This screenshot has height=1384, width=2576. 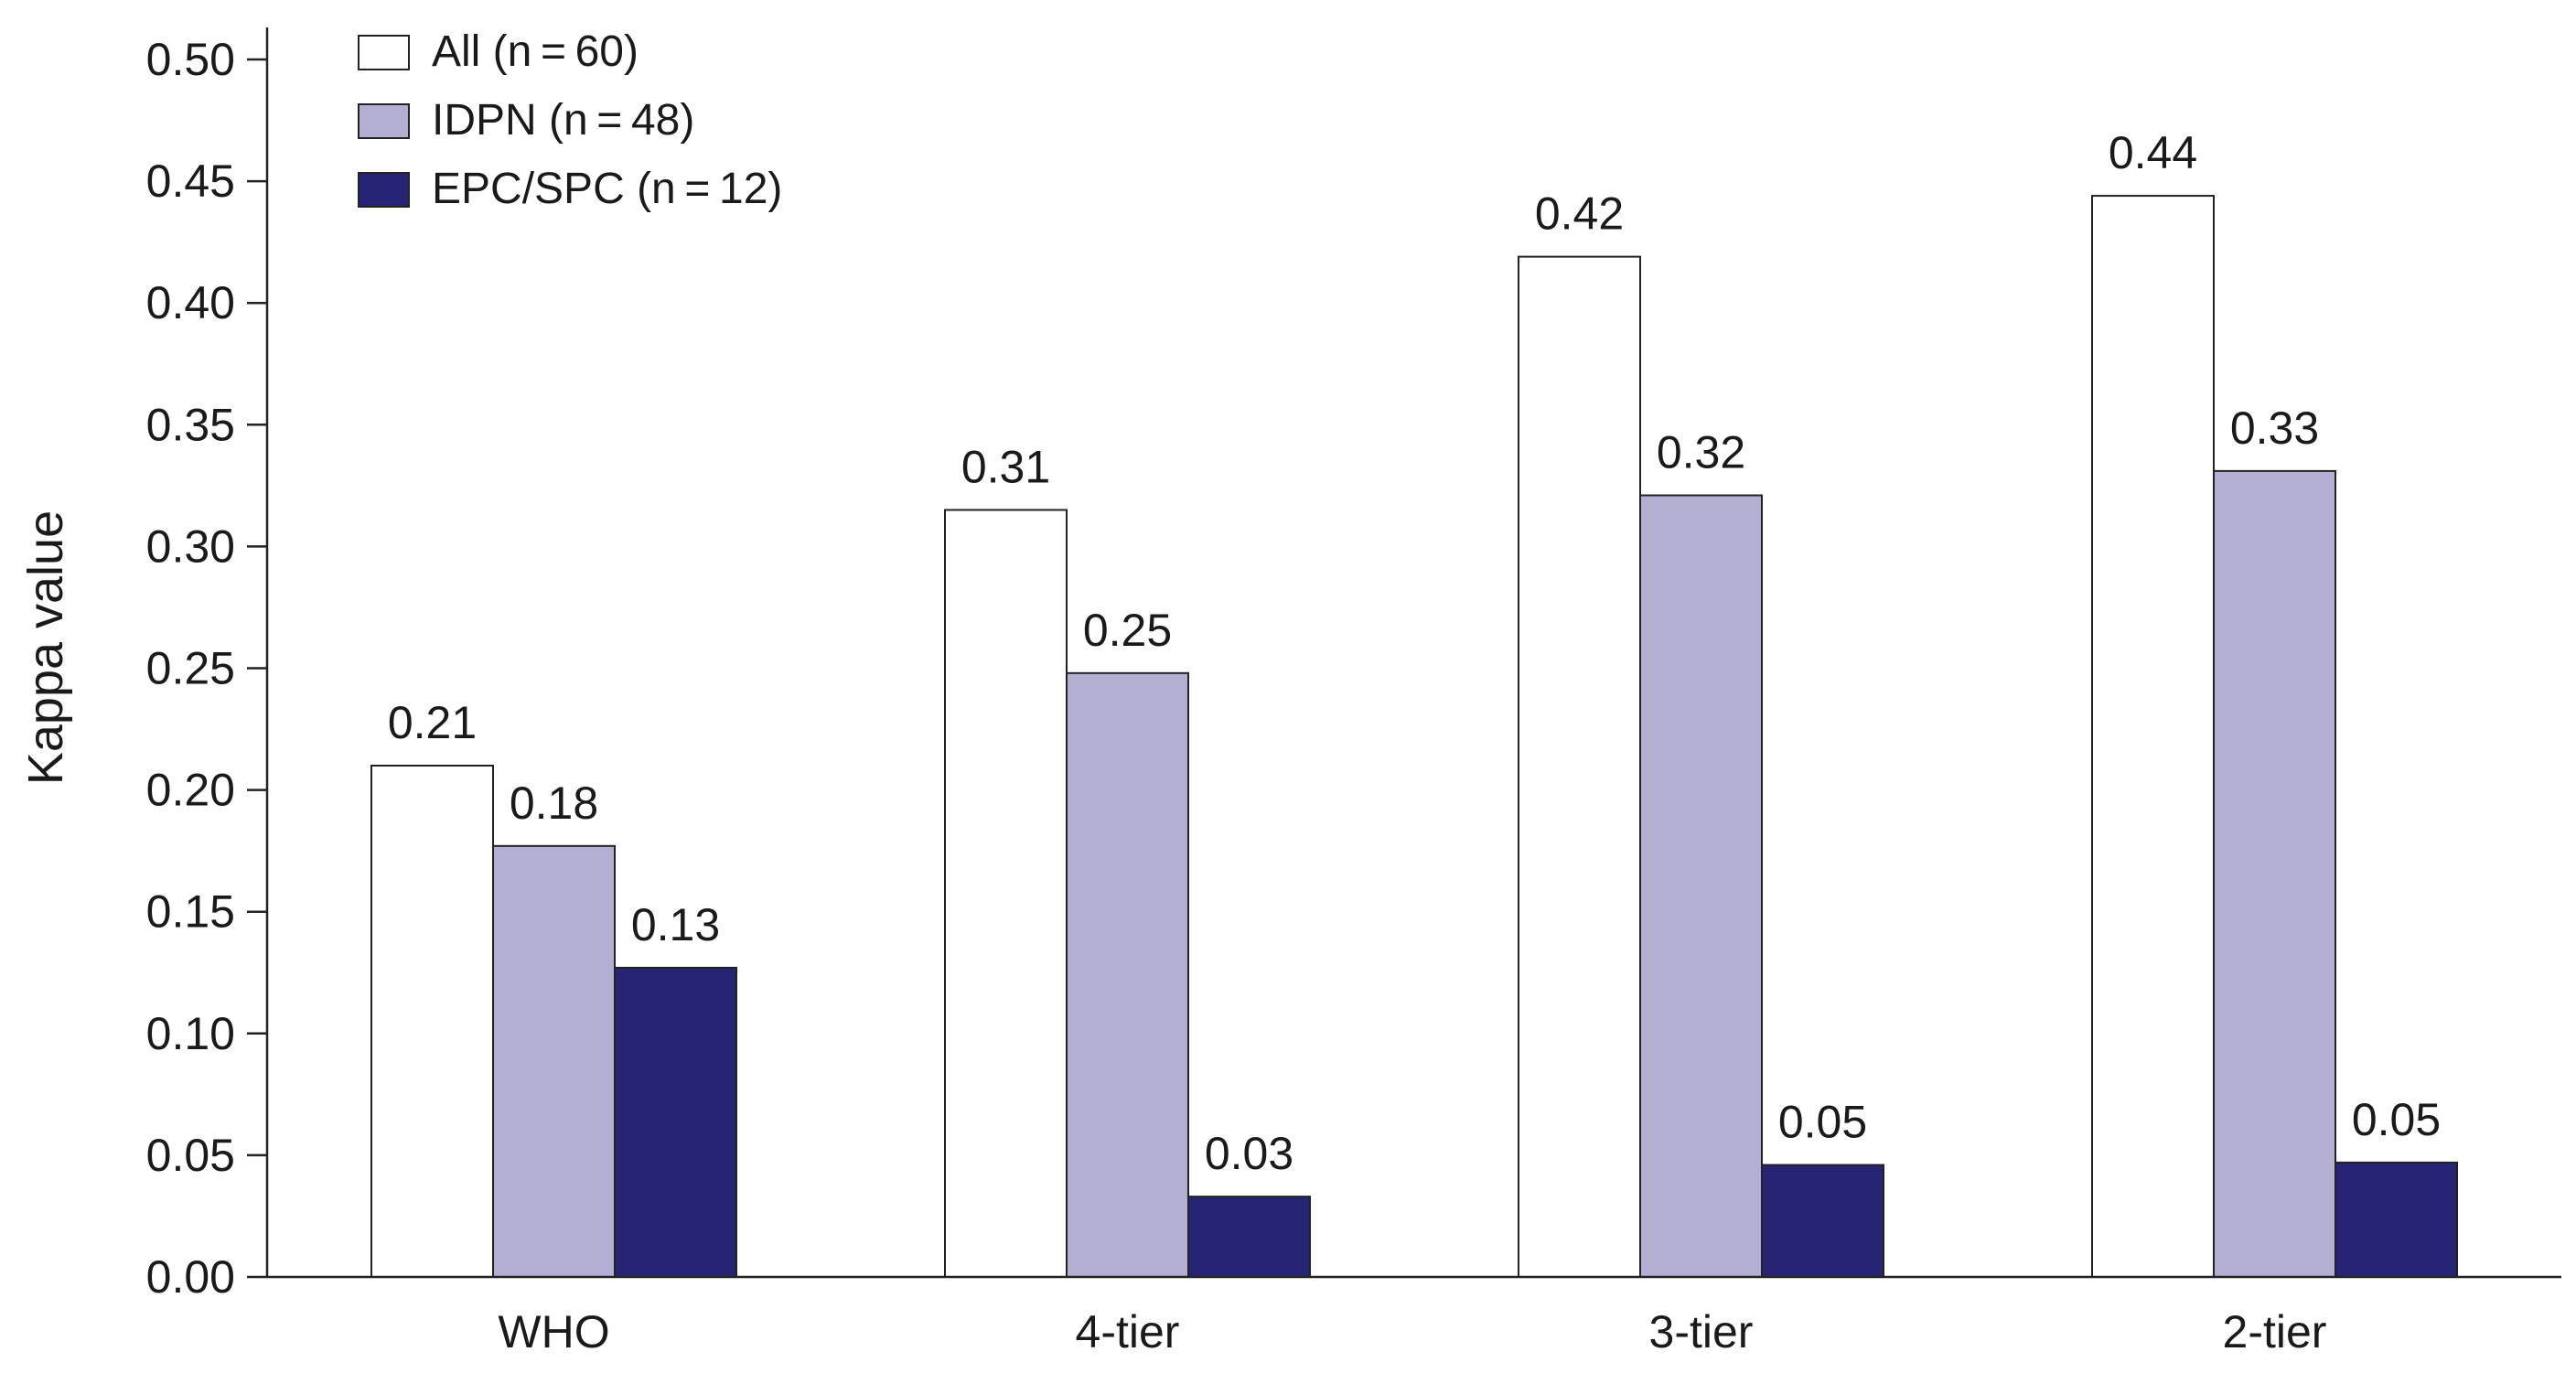 What do you see at coordinates (1128, 1331) in the screenshot?
I see `x-category-label: 4-tier` at bounding box center [1128, 1331].